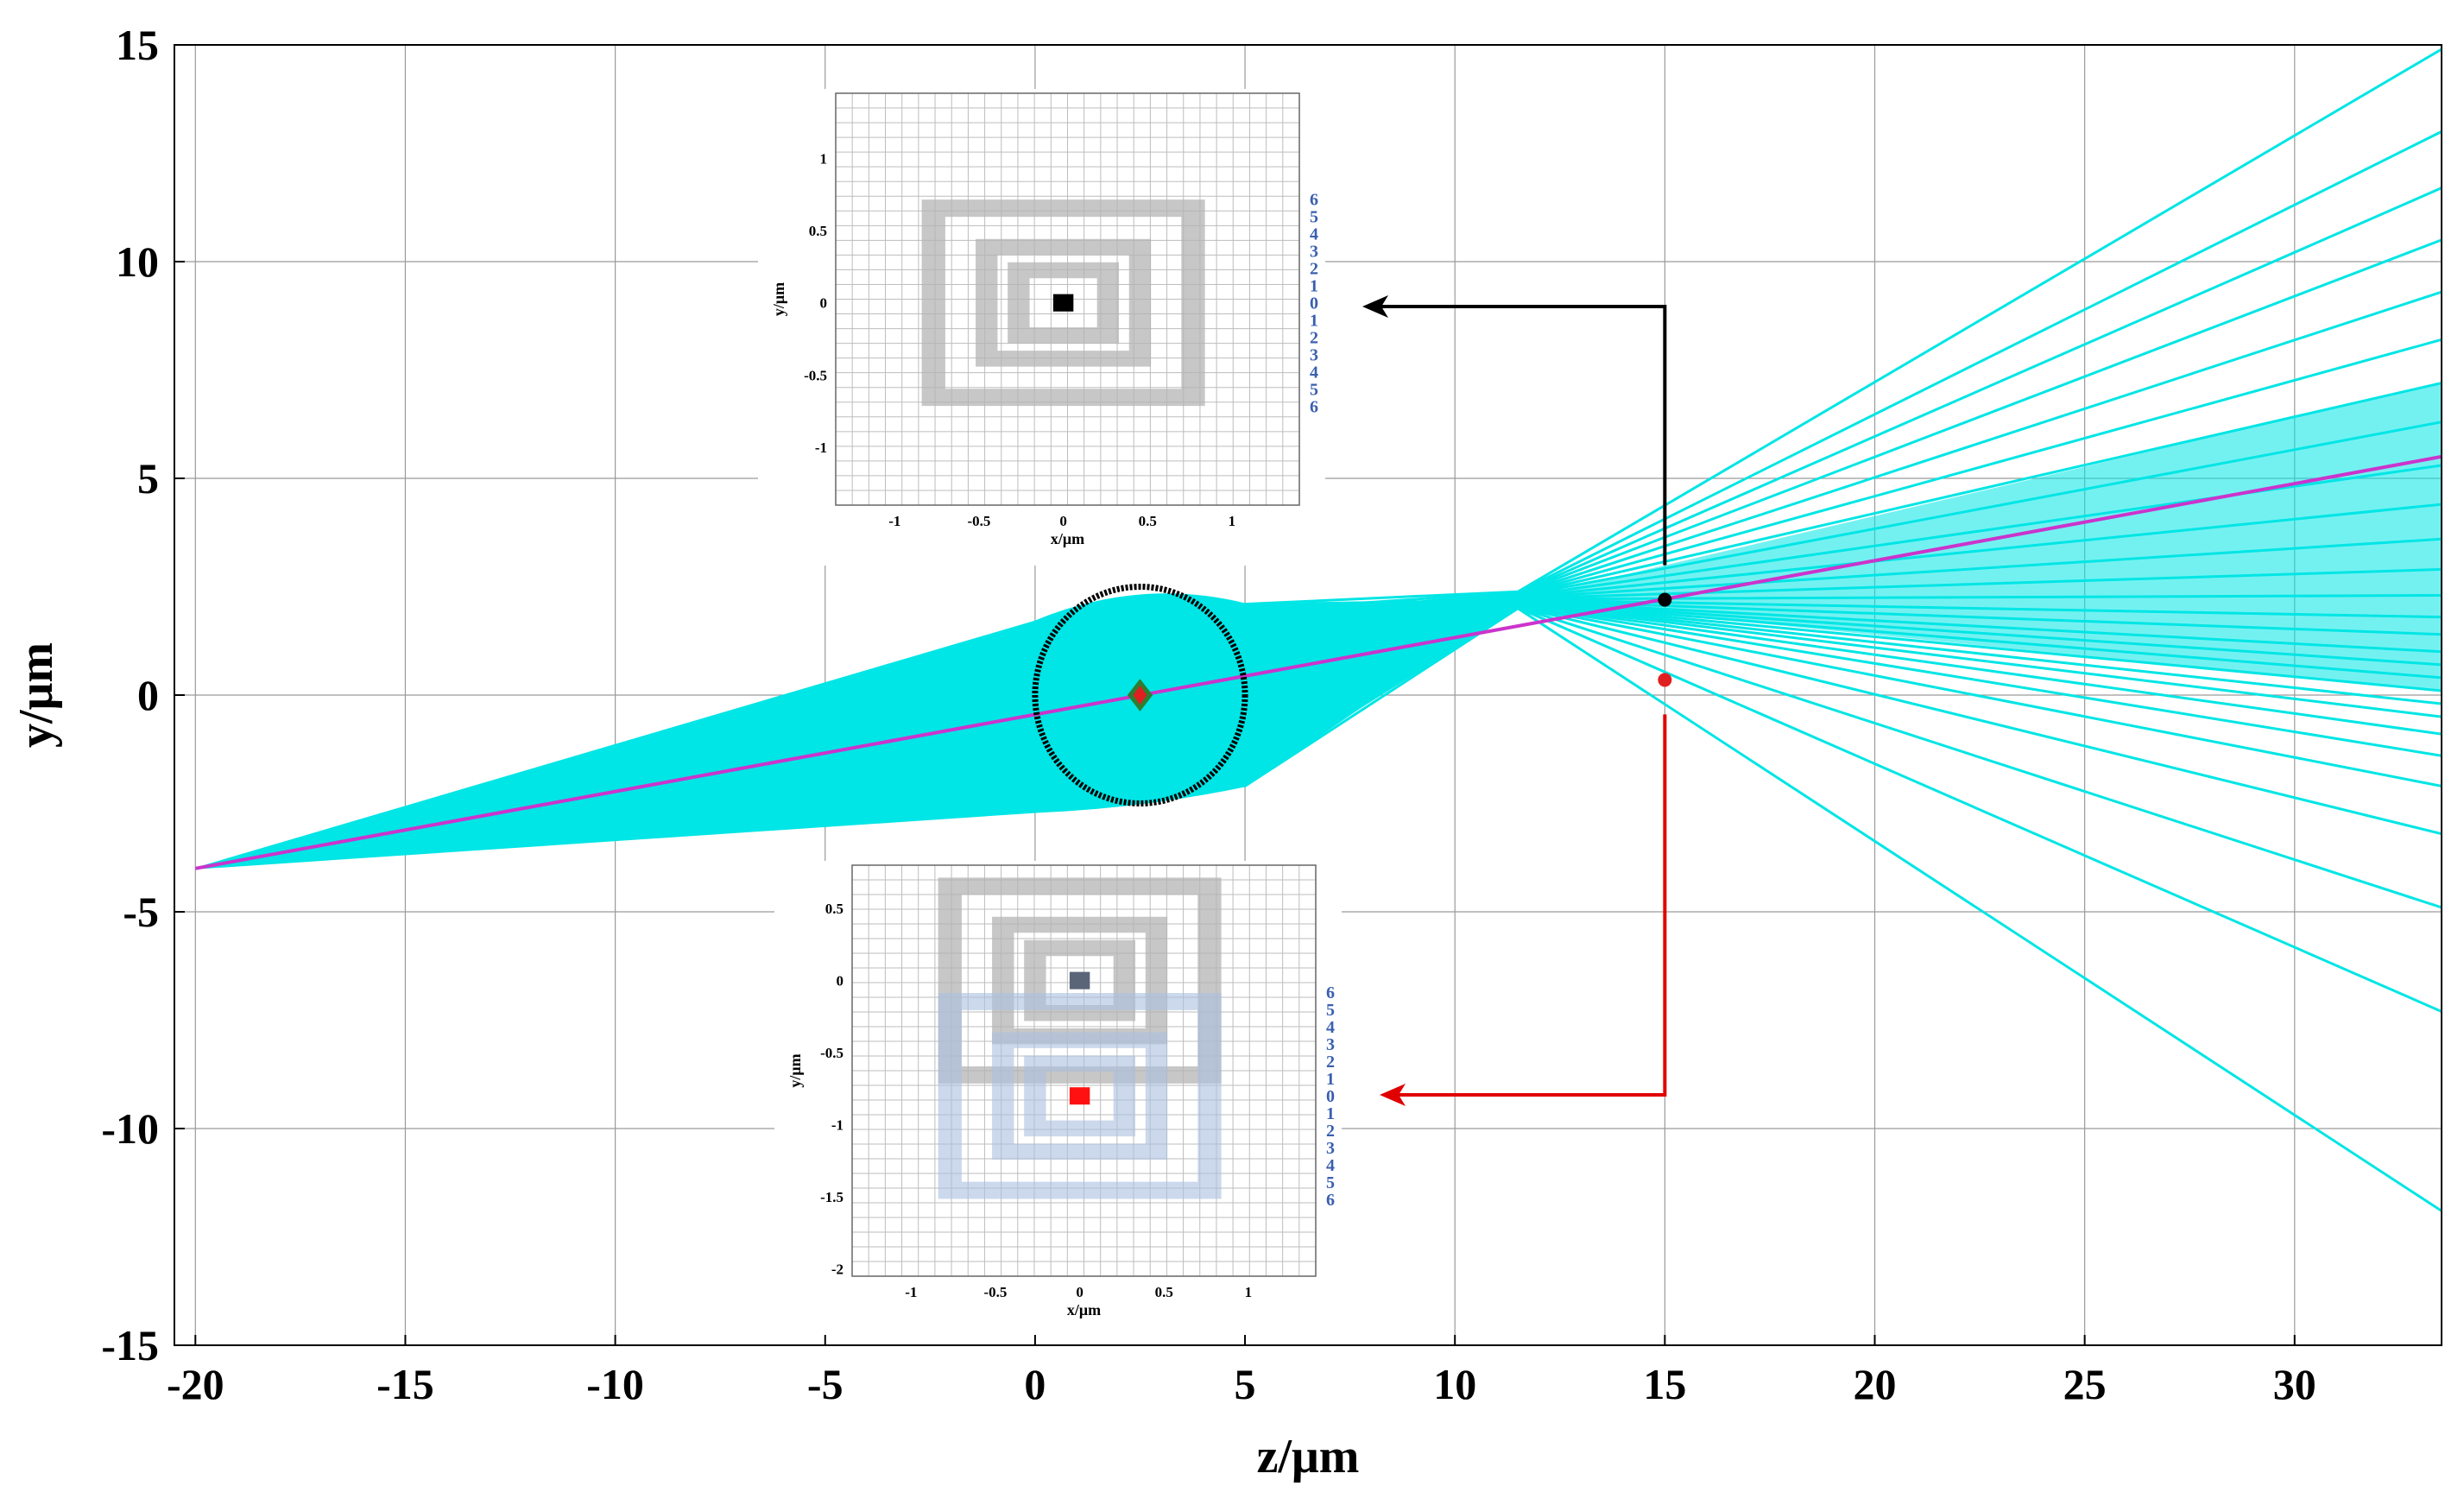 The image size is (2464, 1505). What do you see at coordinates (141, 912) in the screenshot?
I see `y-tick-label: -5` at bounding box center [141, 912].